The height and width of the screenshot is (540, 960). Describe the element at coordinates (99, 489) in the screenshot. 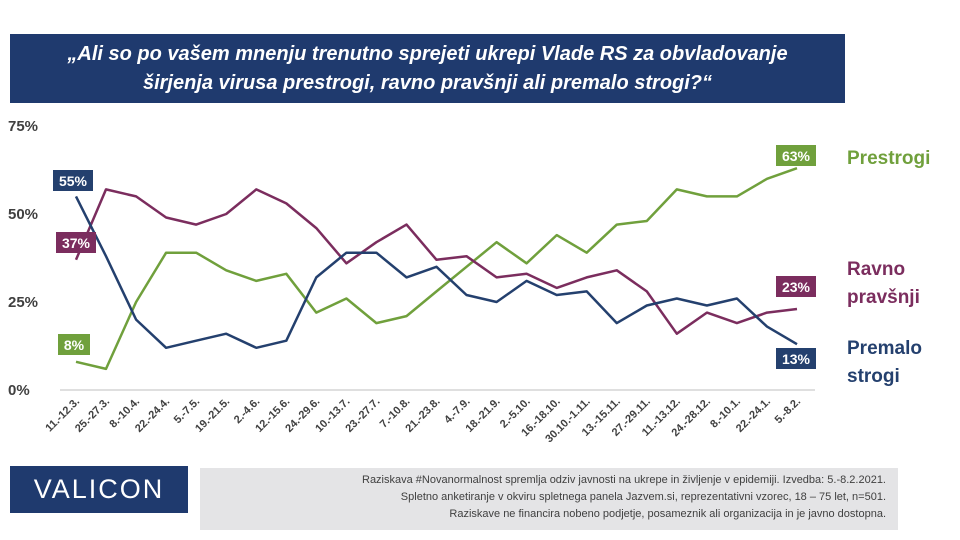

I see `valicon-logo: VALICON` at that location.